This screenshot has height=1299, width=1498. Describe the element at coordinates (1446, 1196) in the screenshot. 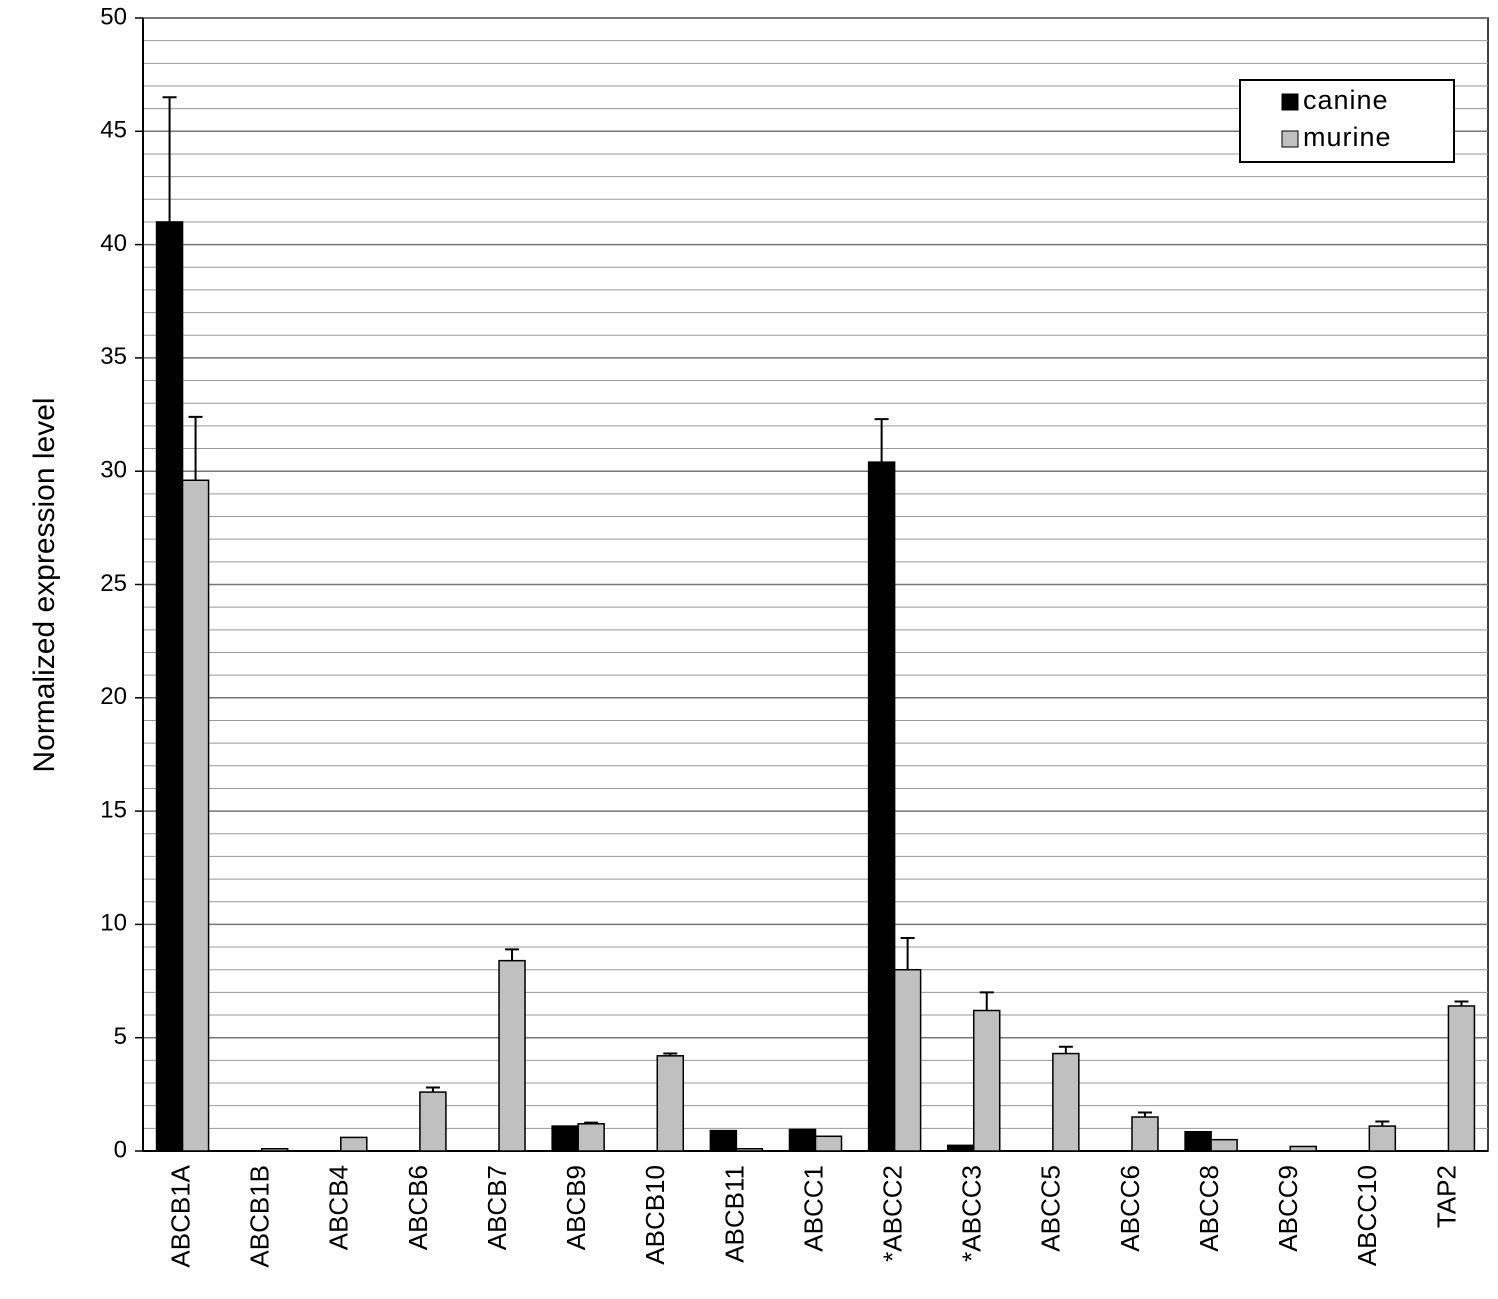

I see `x-tick-label: TAP2` at that location.